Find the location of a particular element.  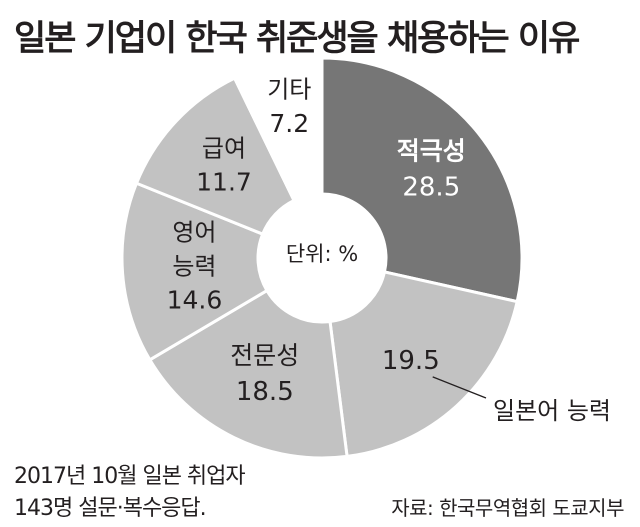

slice-4-value: 14.6 is located at coordinates (195, 300).